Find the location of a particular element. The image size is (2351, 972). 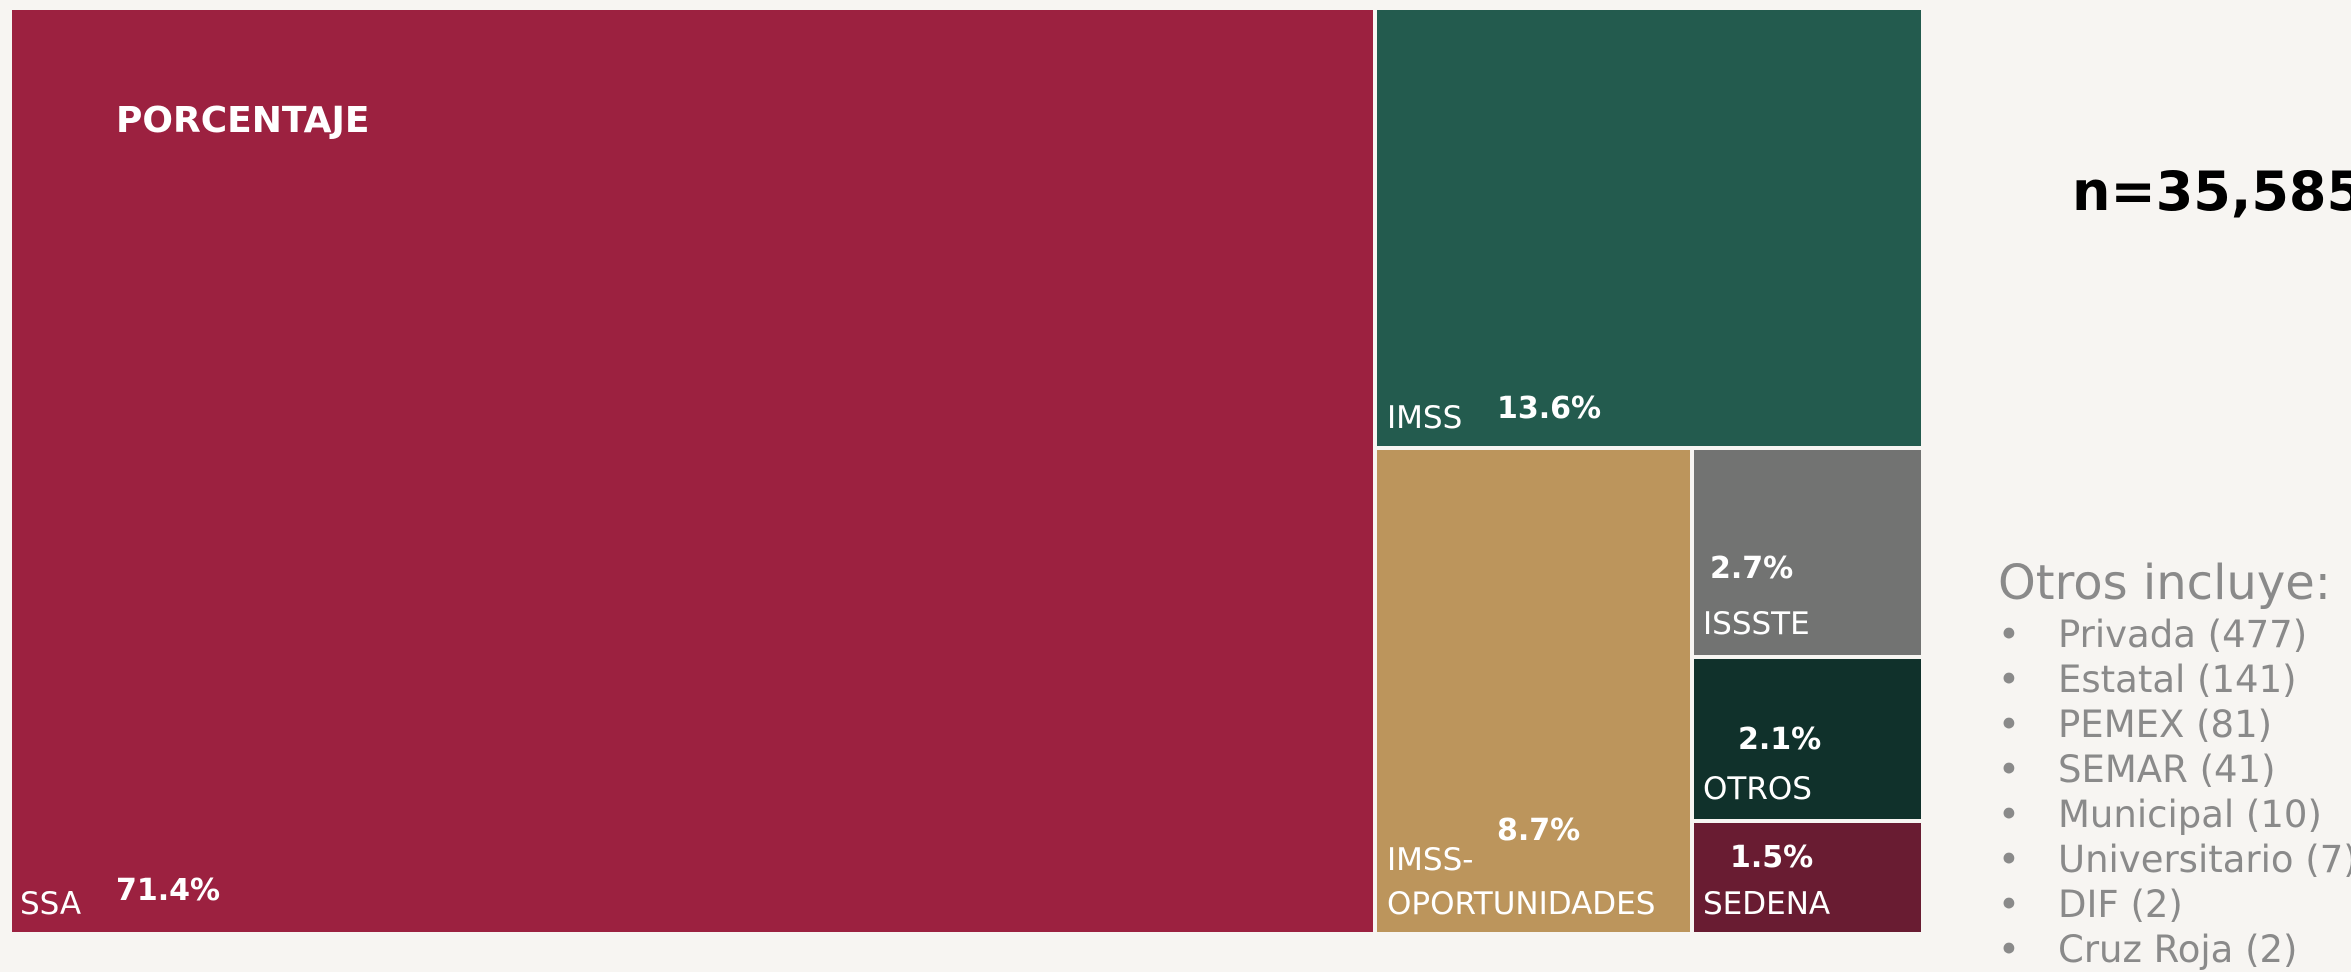

treemap-cell-imss is located at coordinates (1649, 228).